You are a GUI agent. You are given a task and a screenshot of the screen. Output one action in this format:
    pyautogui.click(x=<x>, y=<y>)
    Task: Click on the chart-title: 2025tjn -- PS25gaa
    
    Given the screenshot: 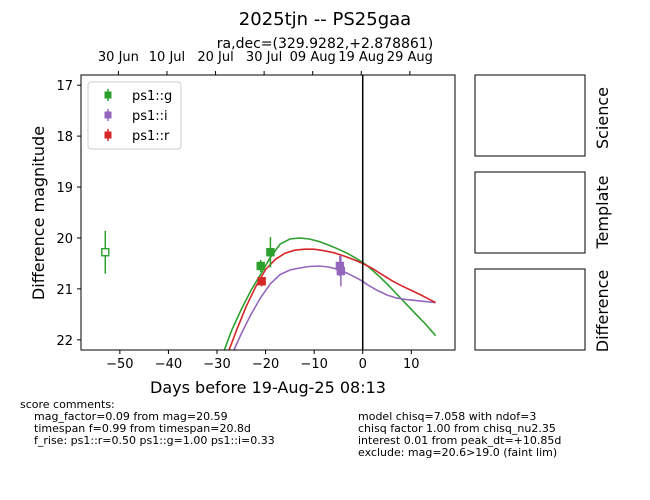 What is the action you would take?
    pyautogui.click(x=325, y=19)
    